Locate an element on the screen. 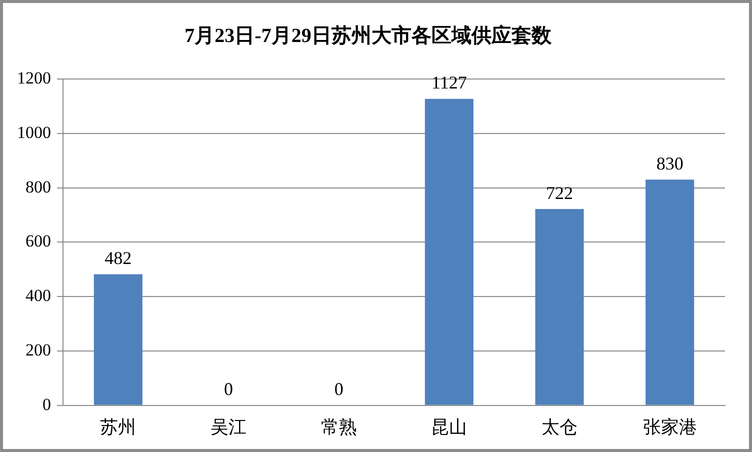 This screenshot has height=452, width=752. y-tick-label: 200 is located at coordinates (38, 350).